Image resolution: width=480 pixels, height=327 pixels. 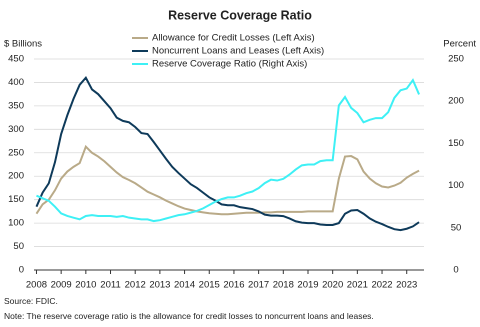 What do you see at coordinates (16, 82) in the screenshot?
I see `y-tick-label: 400` at bounding box center [16, 82].